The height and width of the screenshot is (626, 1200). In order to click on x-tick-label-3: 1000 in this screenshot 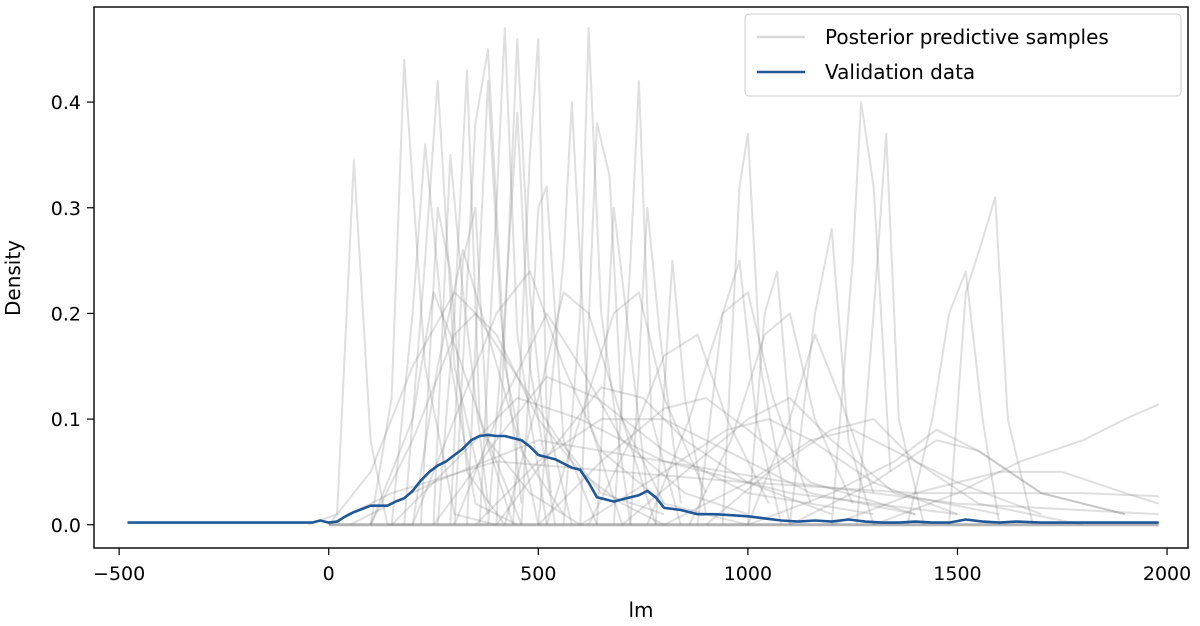, I will do `click(748, 574)`.